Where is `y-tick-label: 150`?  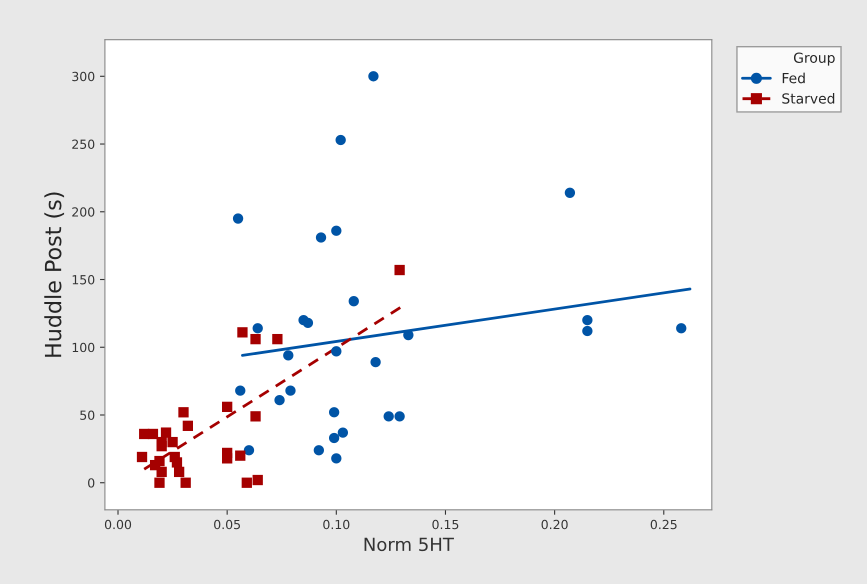
y-tick-label: 150 is located at coordinates (83, 279).